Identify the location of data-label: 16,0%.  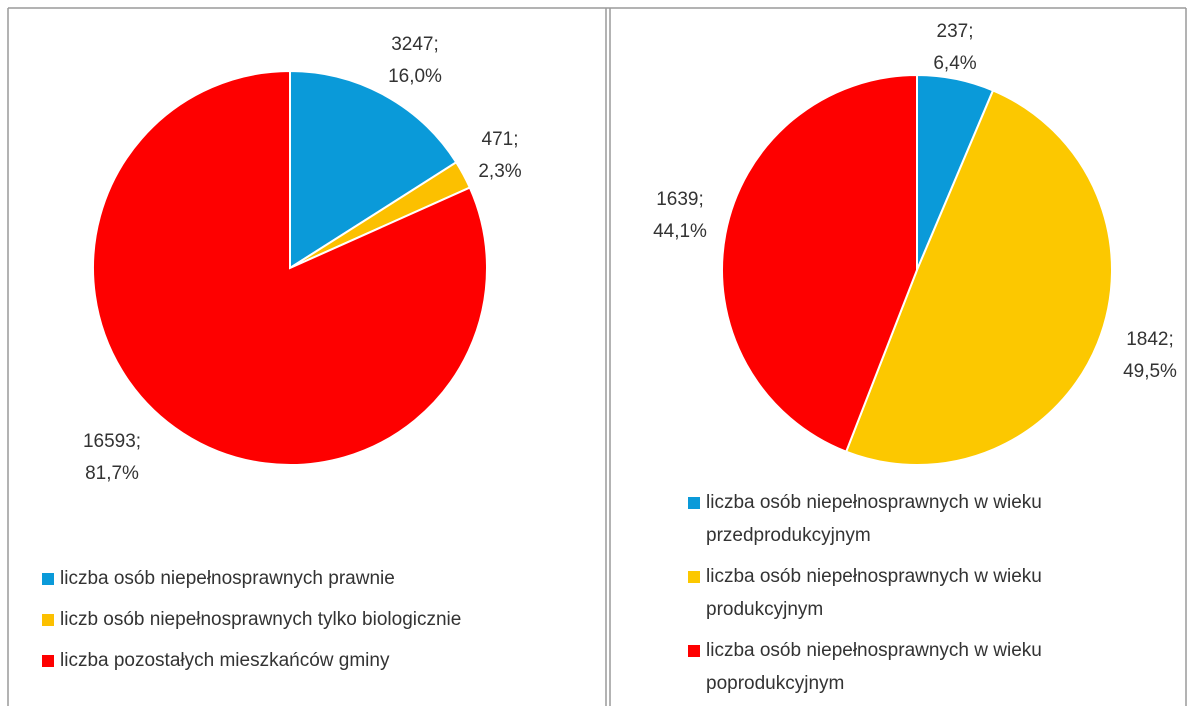
(415, 76).